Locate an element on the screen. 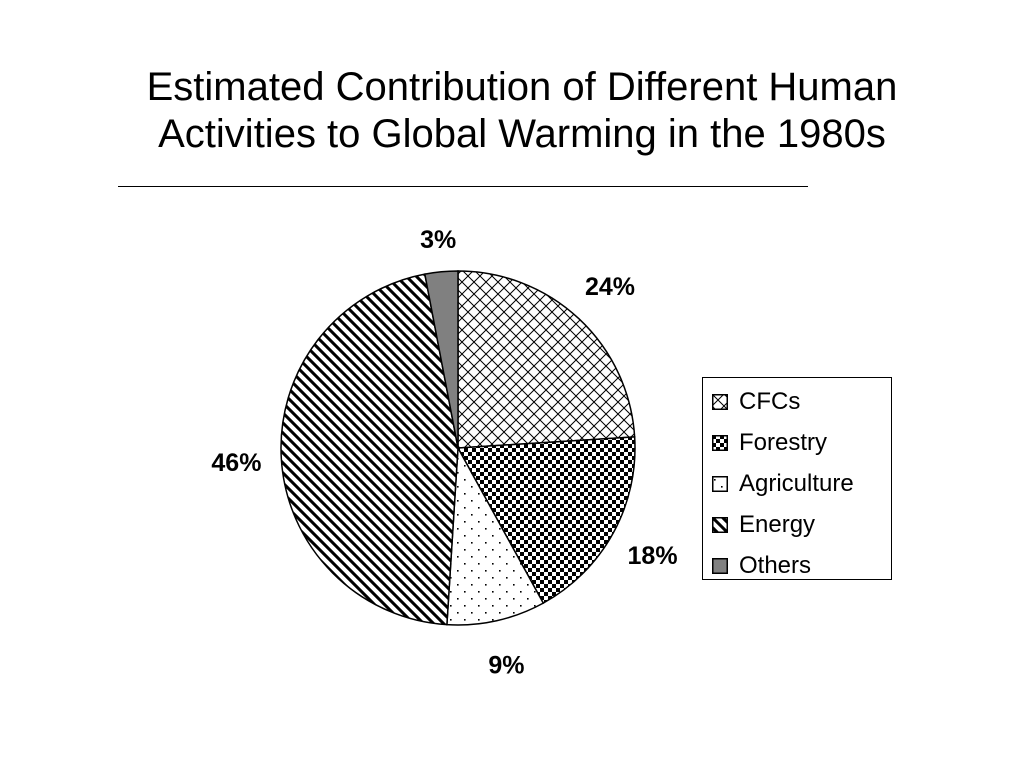  legend-label-others: Others is located at coordinates (775, 565).